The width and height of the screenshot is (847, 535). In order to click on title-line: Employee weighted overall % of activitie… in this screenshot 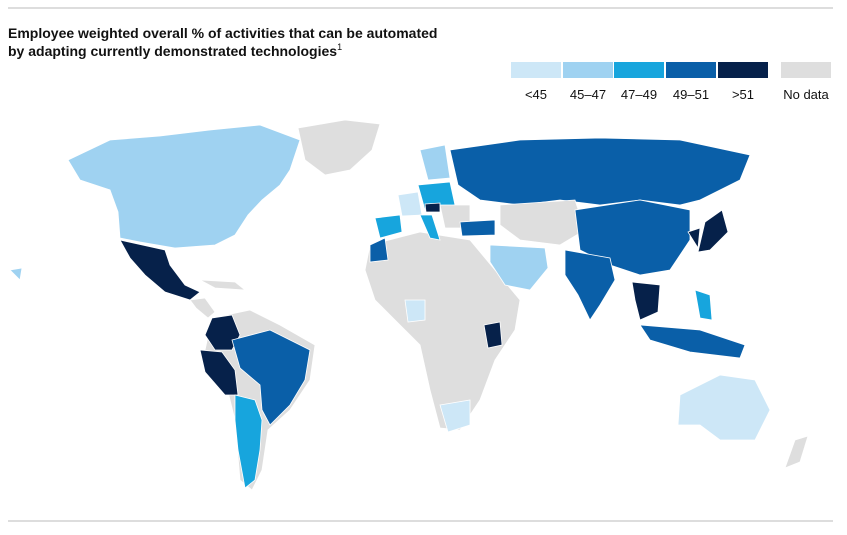, I will do `click(222, 33)`.